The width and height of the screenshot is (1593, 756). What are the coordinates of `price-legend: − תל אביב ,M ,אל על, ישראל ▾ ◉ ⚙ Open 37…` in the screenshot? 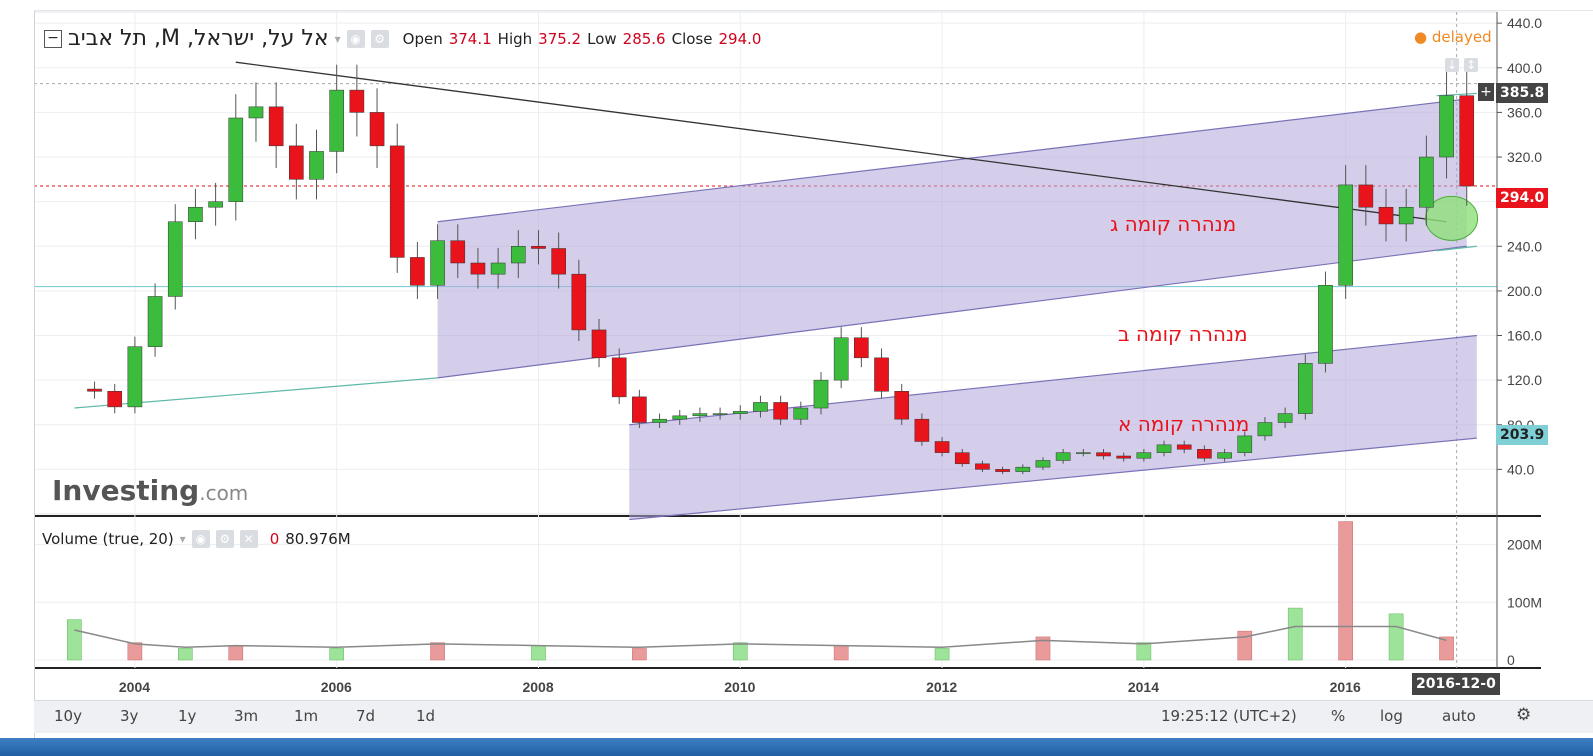 It's located at (402, 38).